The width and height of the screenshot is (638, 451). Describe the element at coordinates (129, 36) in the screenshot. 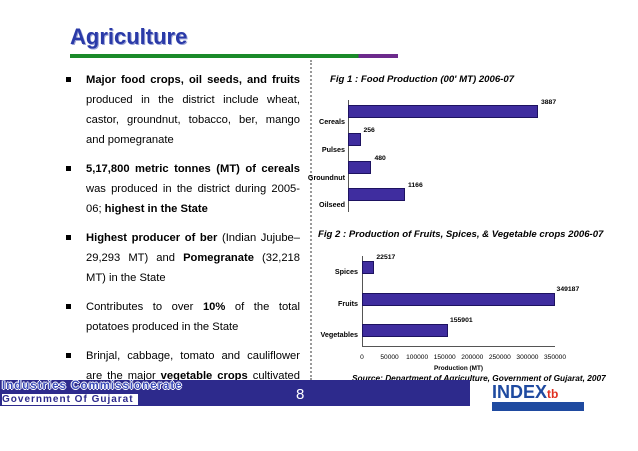

I see `slide-title: Agriculture` at that location.